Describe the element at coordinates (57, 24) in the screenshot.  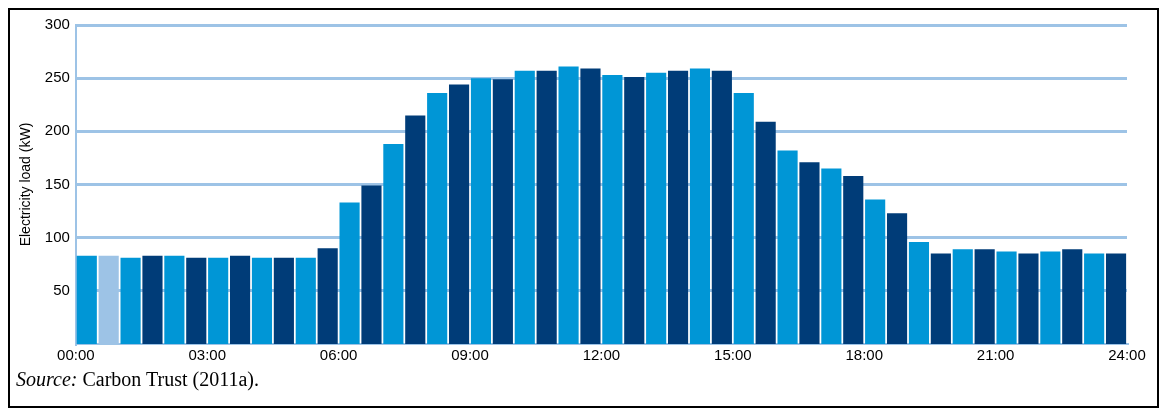
I see `y-tick-label: 300` at that location.